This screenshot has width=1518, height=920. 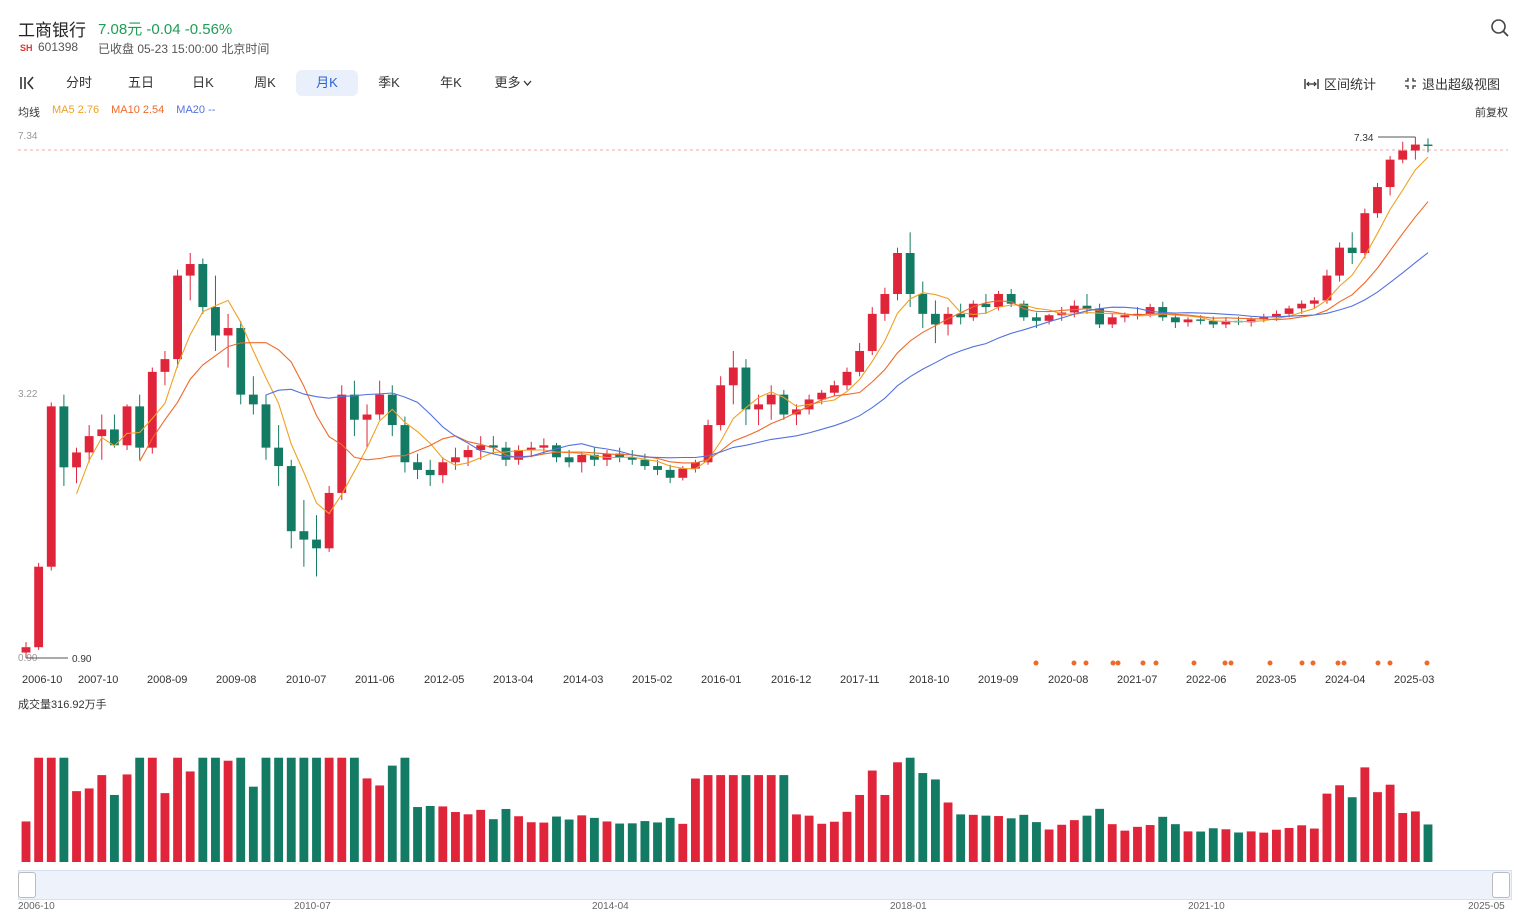 What do you see at coordinates (184, 49) in the screenshot?
I see `market-status: 已收盘 05-23 15:00:00 北京时间` at bounding box center [184, 49].